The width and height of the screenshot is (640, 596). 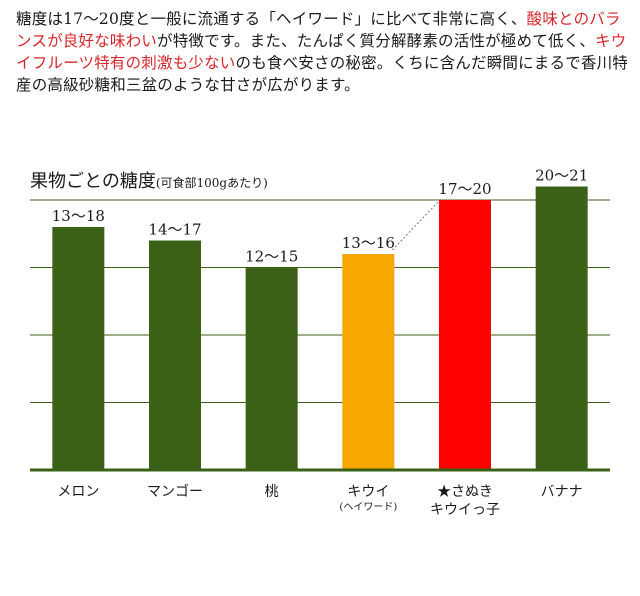 What do you see at coordinates (368, 507) in the screenshot?
I see `category-sublabel-4: (ヘイワード)` at bounding box center [368, 507].